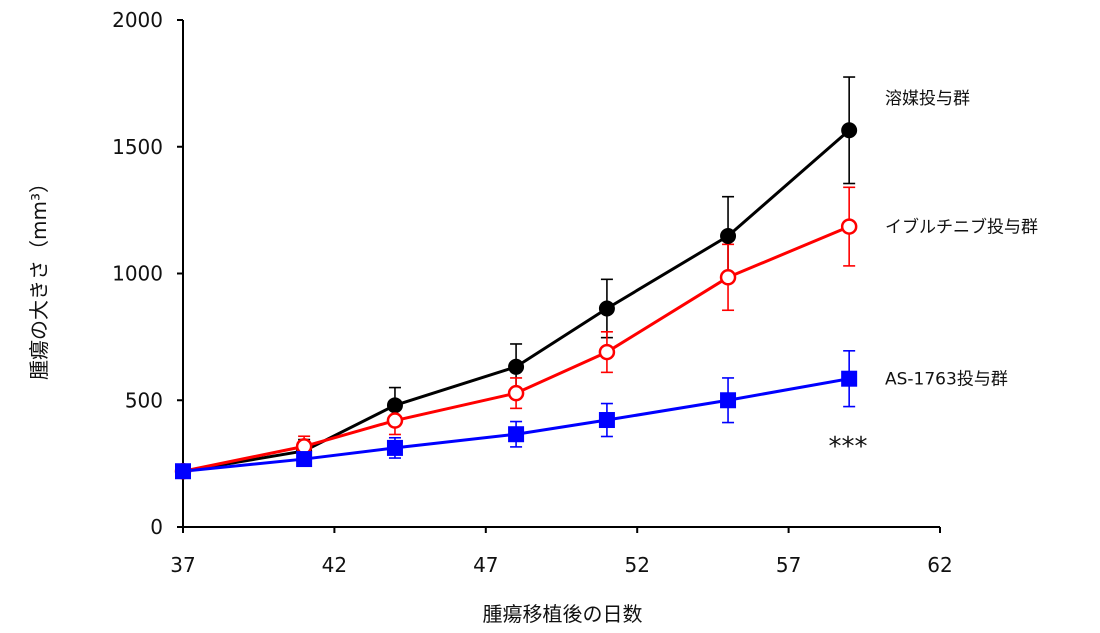  Describe the element at coordinates (39, 276) in the screenshot. I see `y-axis-title: 腫瘍の大きさ（mm³）` at that location.